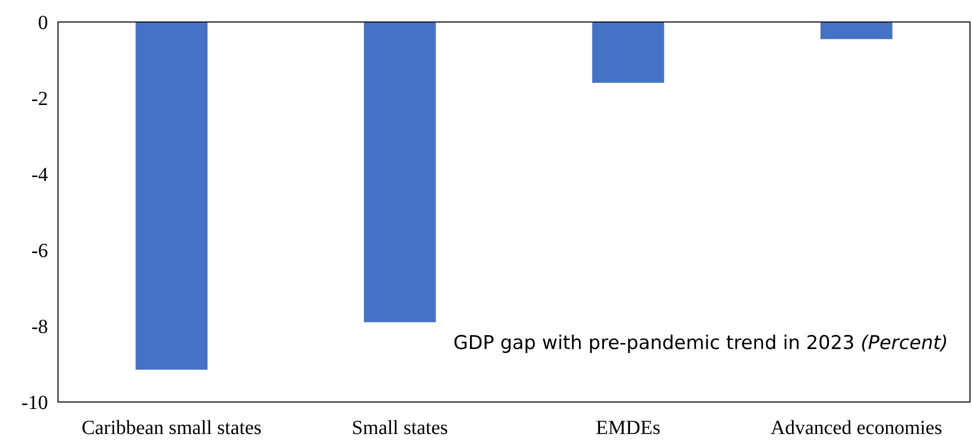 The width and height of the screenshot is (972, 442). What do you see at coordinates (39, 251) in the screenshot?
I see `y-tick-label: -6` at bounding box center [39, 251].